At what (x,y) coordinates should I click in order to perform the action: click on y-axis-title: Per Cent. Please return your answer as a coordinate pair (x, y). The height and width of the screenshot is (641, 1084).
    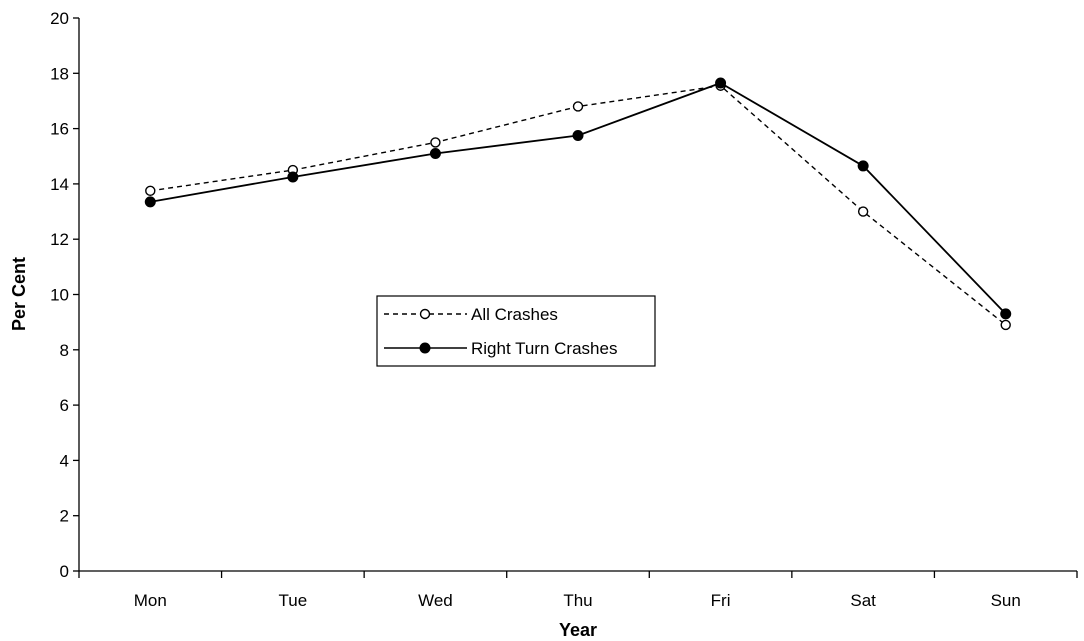
    Looking at the image, I should click on (19, 294).